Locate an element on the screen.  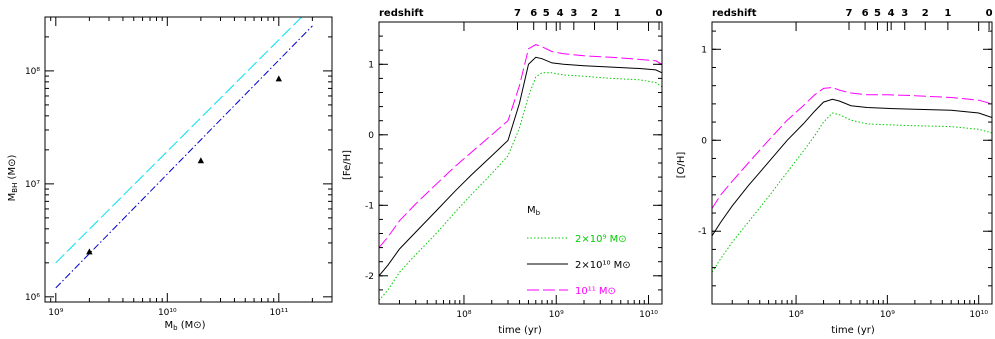
legend-entry-1: 2×10⁹ M⊙ is located at coordinates (601, 239).